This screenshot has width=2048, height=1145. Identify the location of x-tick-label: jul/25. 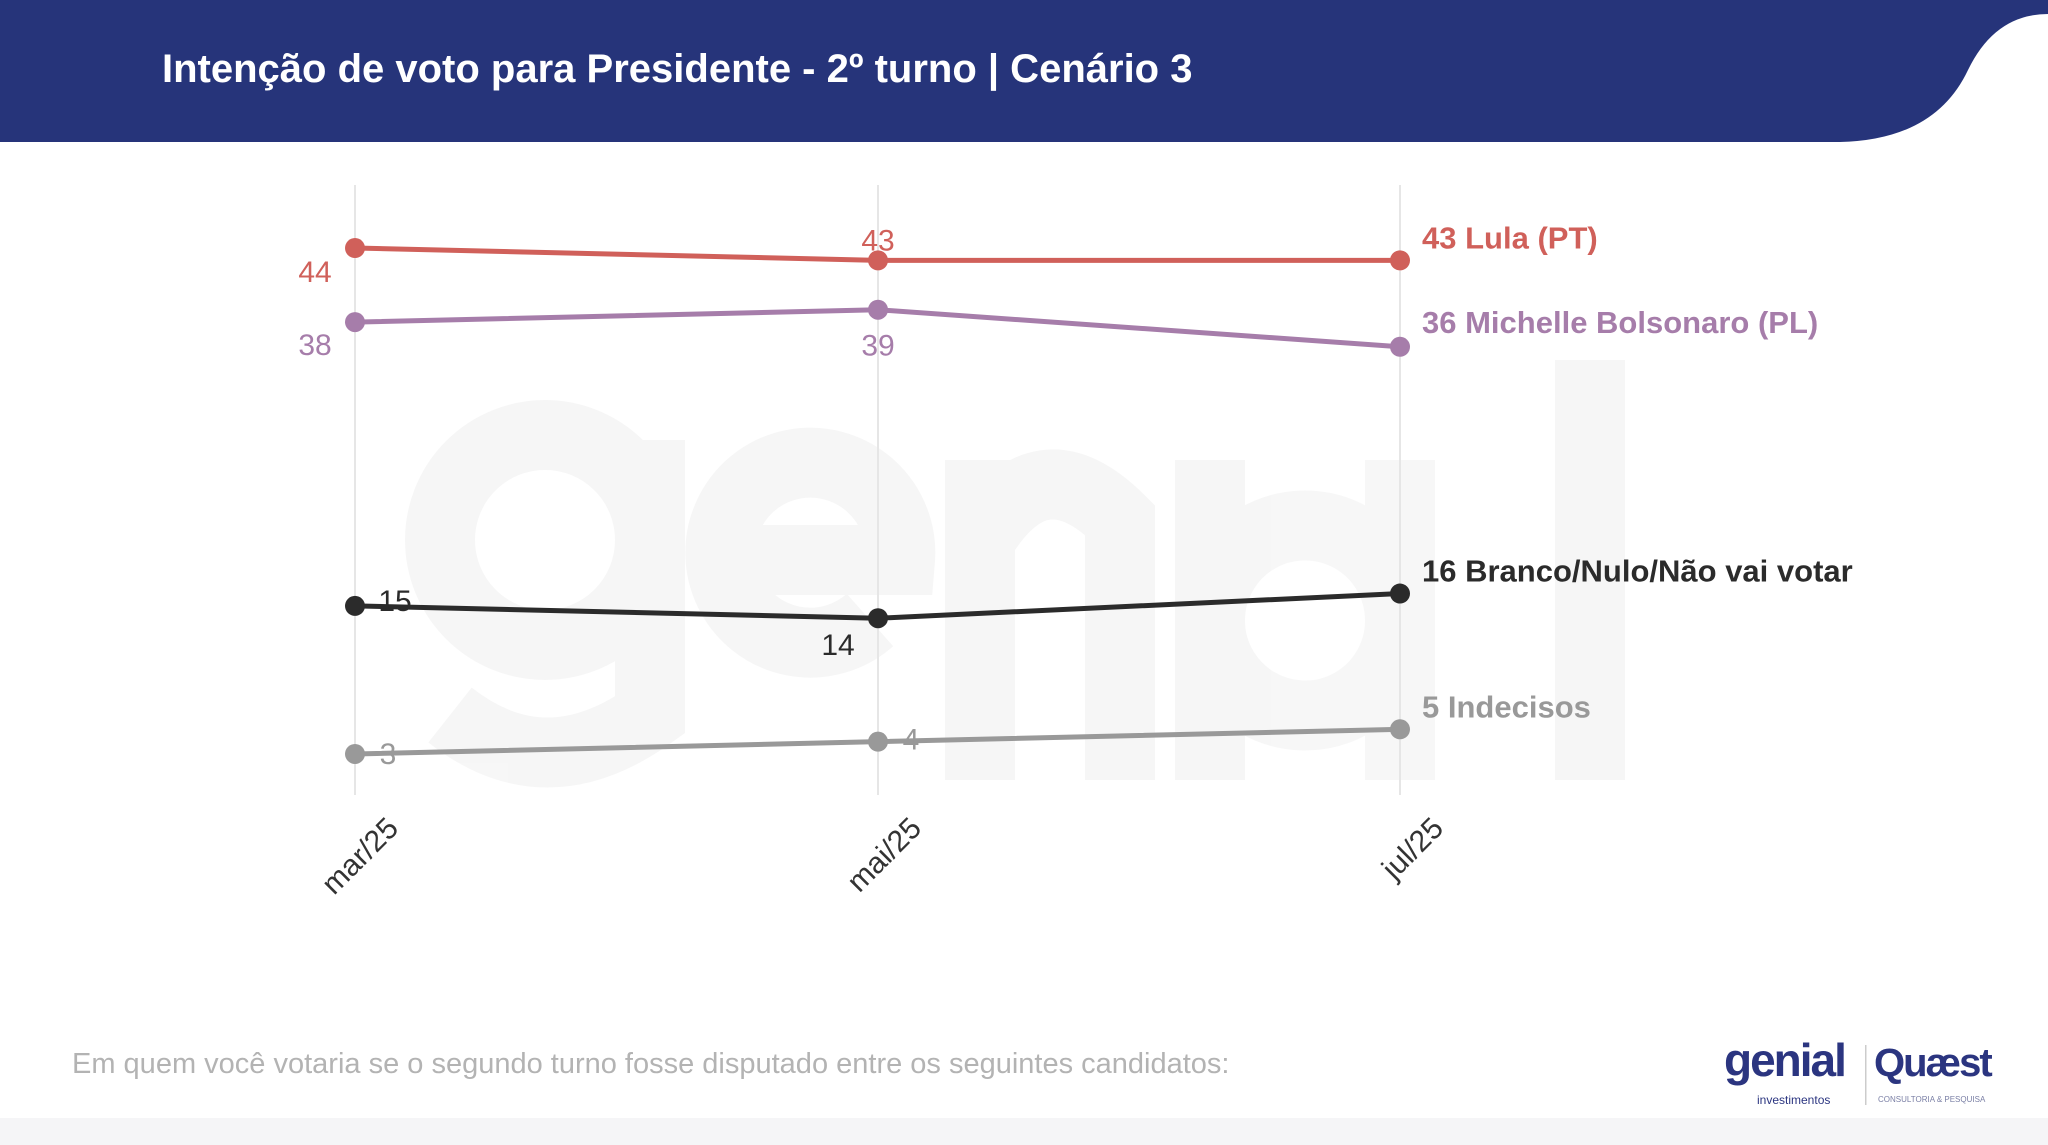
(1412, 849).